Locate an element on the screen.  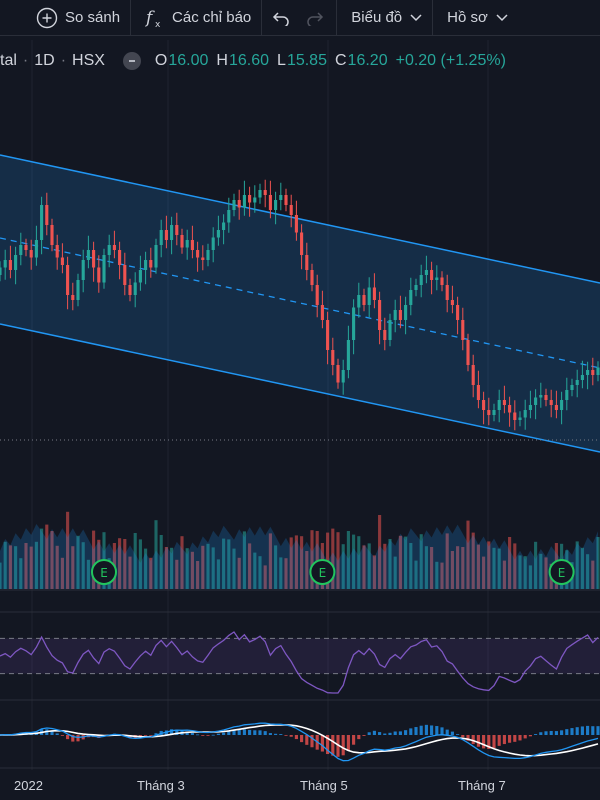
close-value: 16.20 is located at coordinates (367, 60).